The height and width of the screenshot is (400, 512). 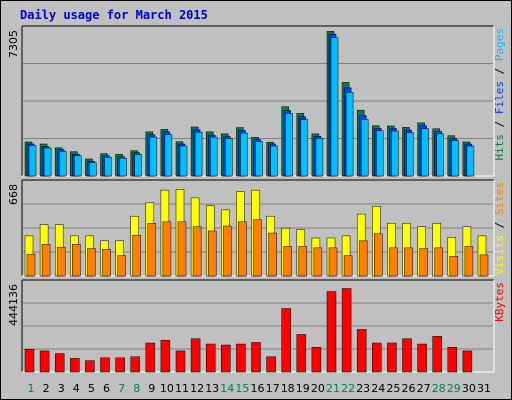 What do you see at coordinates (167, 388) in the screenshot?
I see `day-label: 10` at bounding box center [167, 388].